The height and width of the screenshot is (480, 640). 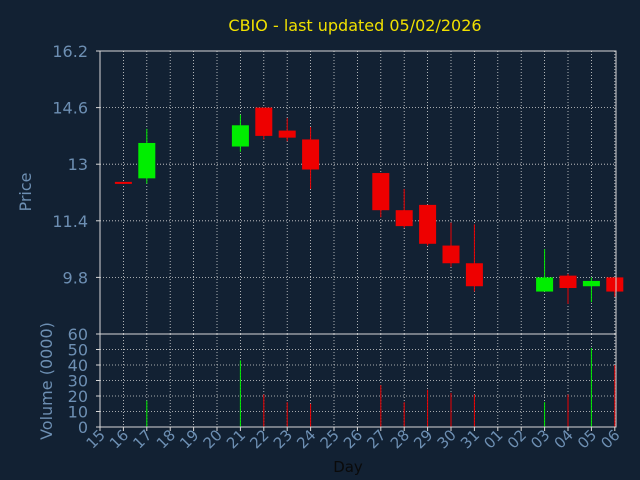 I want to click on price-tick-label: 9.8, so click(x=75, y=277).